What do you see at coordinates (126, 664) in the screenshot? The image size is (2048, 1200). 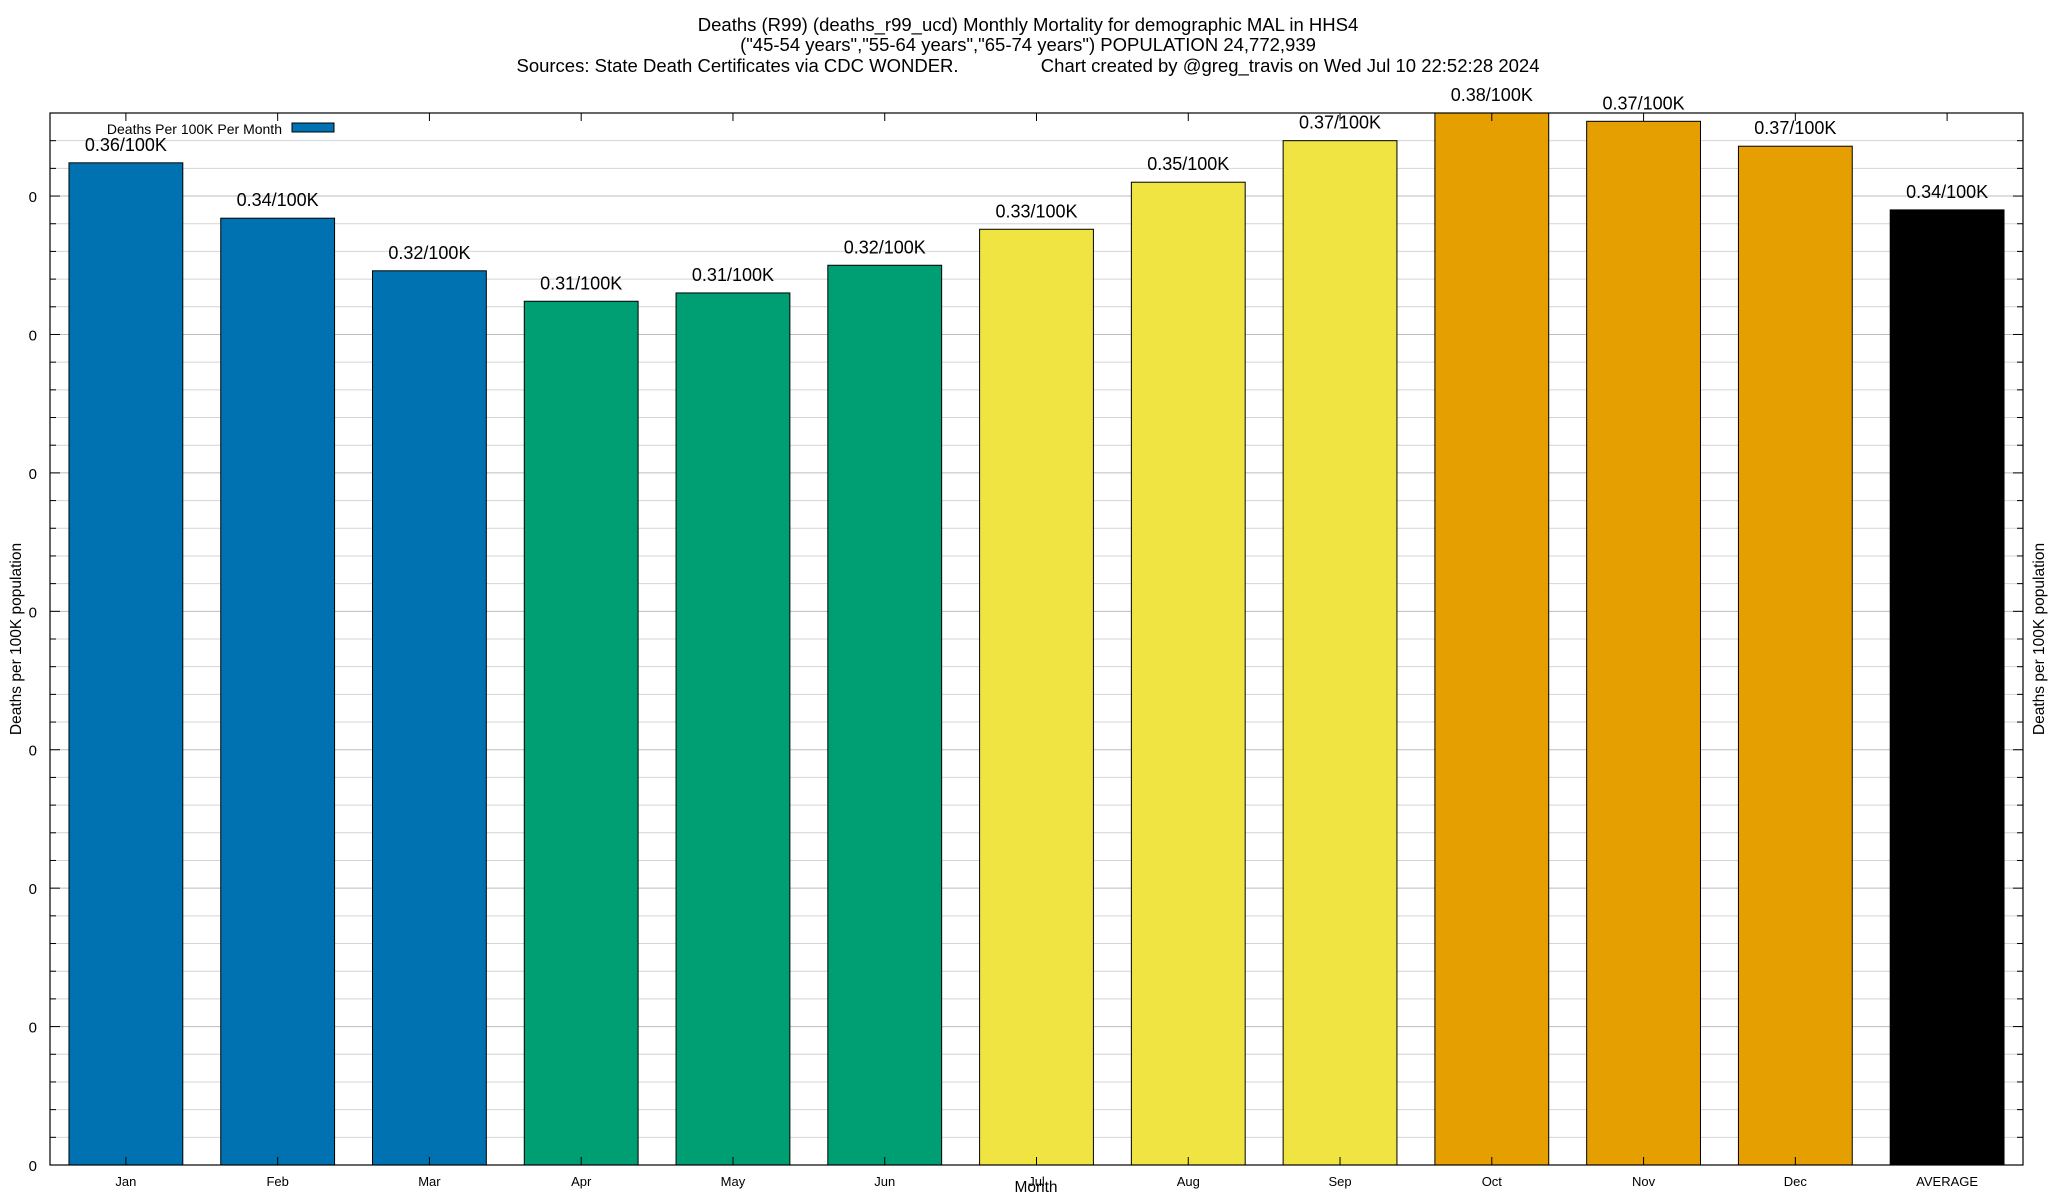 I see `bar-jan` at bounding box center [126, 664].